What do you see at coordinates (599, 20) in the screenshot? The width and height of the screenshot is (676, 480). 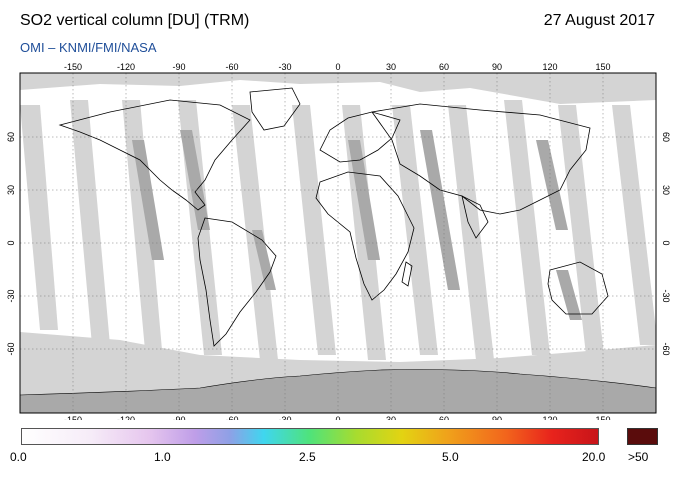 I see `map-date: 27 August 2017` at bounding box center [599, 20].